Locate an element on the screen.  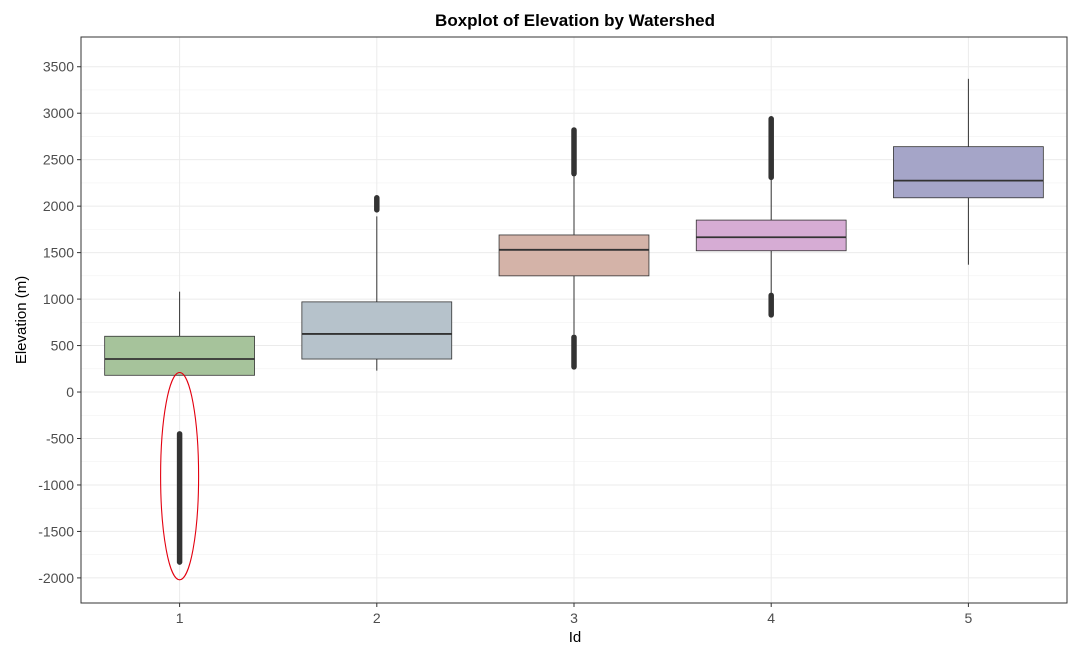
y-tick-label: 1500 is located at coordinates (58, 253).